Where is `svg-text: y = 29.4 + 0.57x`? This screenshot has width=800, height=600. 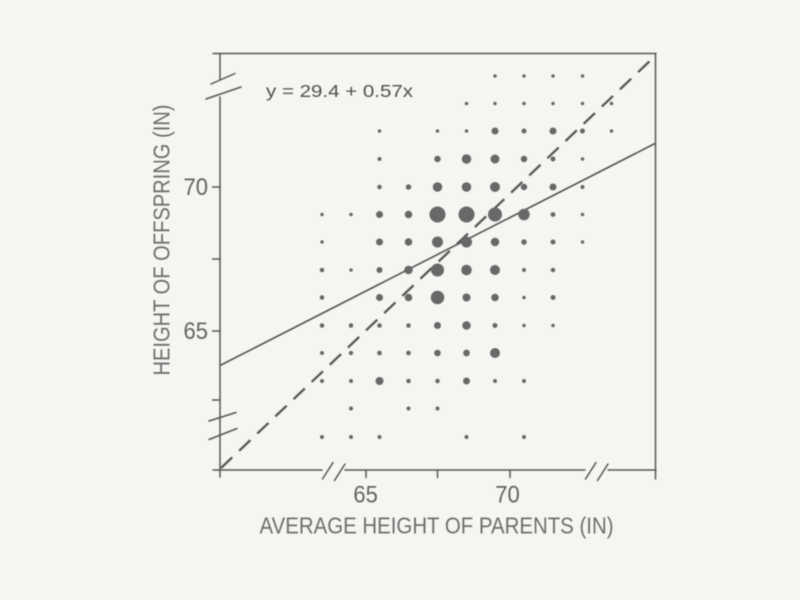 svg-text: y = 29.4 + 0.57x is located at coordinates (339, 91).